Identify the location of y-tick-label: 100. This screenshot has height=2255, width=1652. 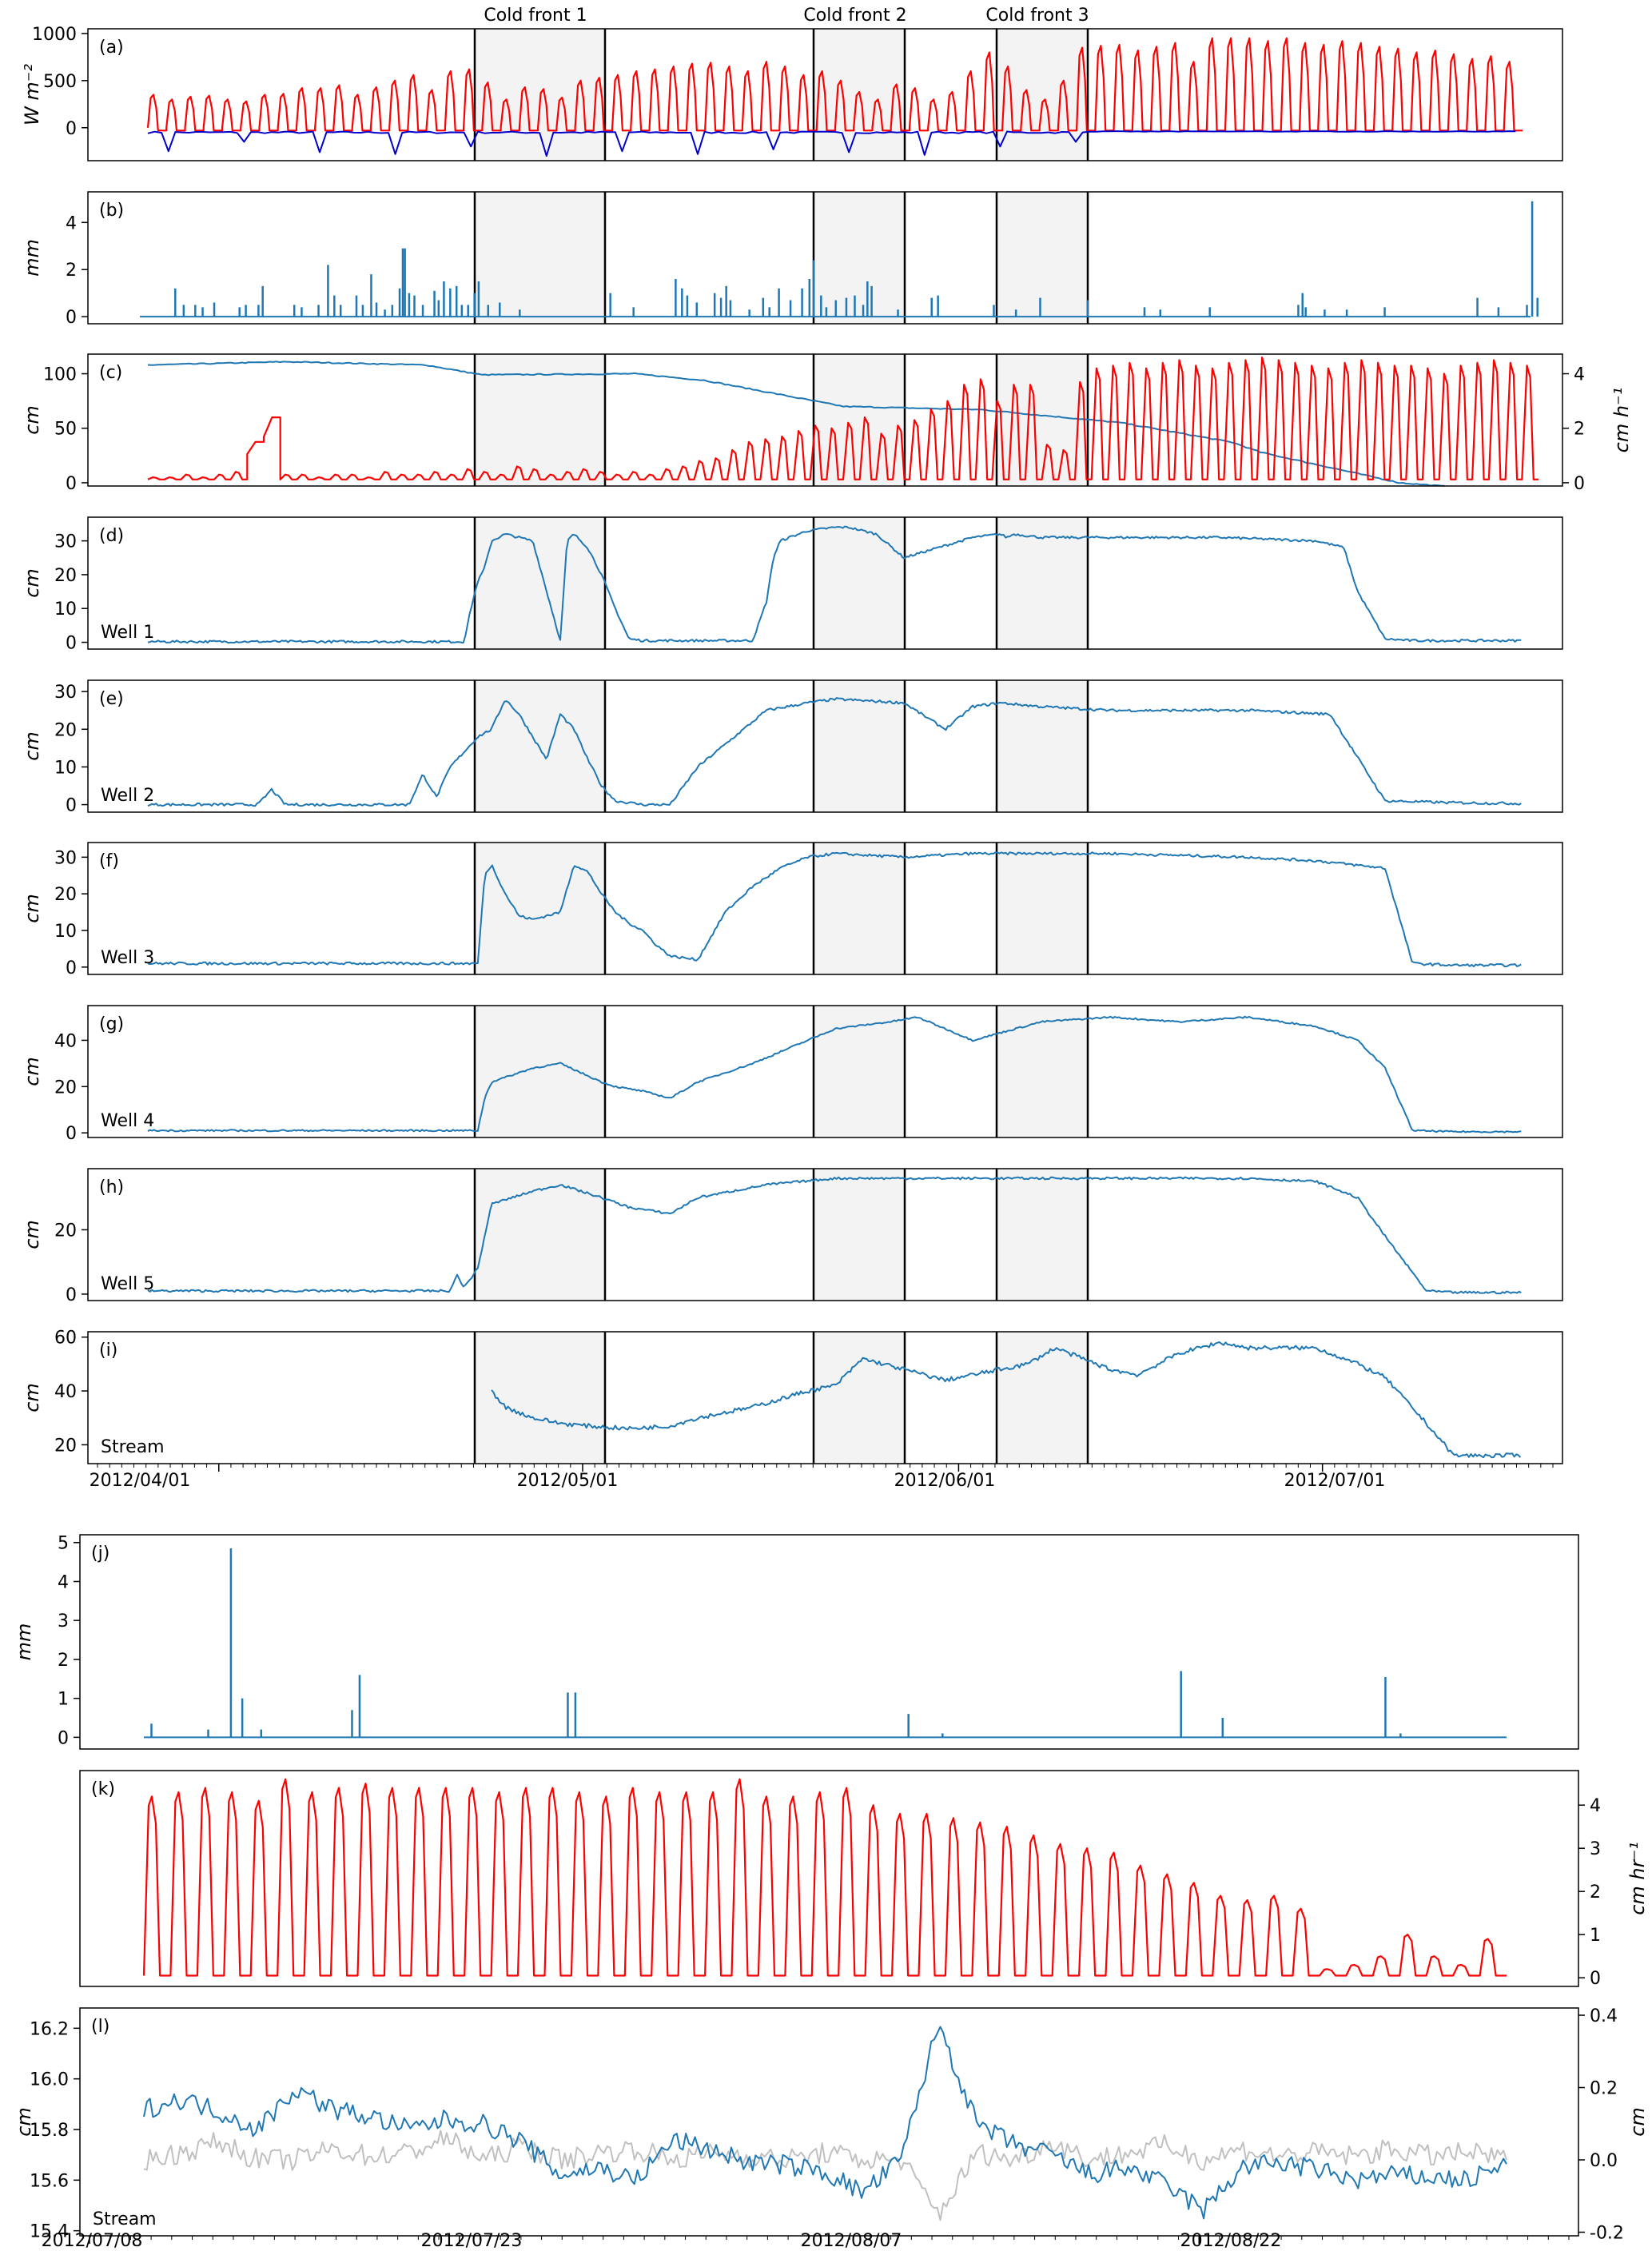
(60, 375).